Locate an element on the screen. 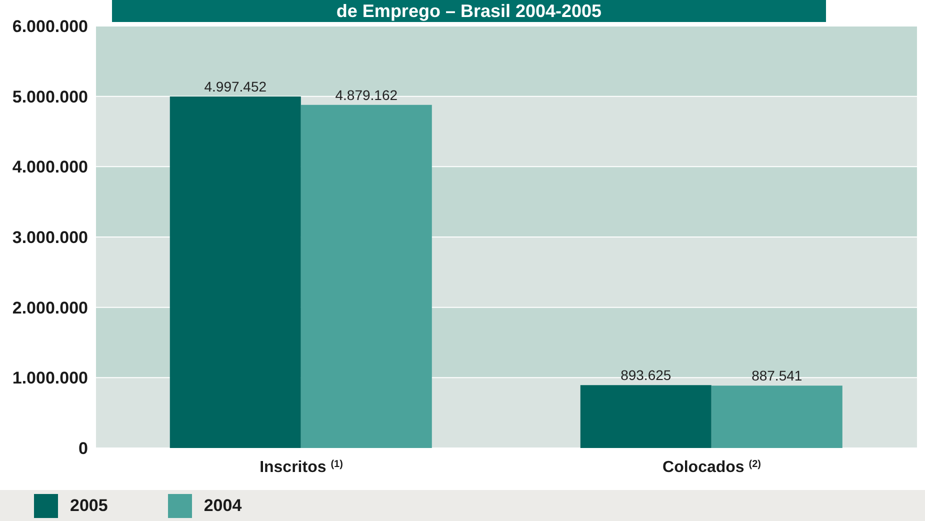  x-tick-label: Inscritos $^{(1)}$ is located at coordinates (301, 467).